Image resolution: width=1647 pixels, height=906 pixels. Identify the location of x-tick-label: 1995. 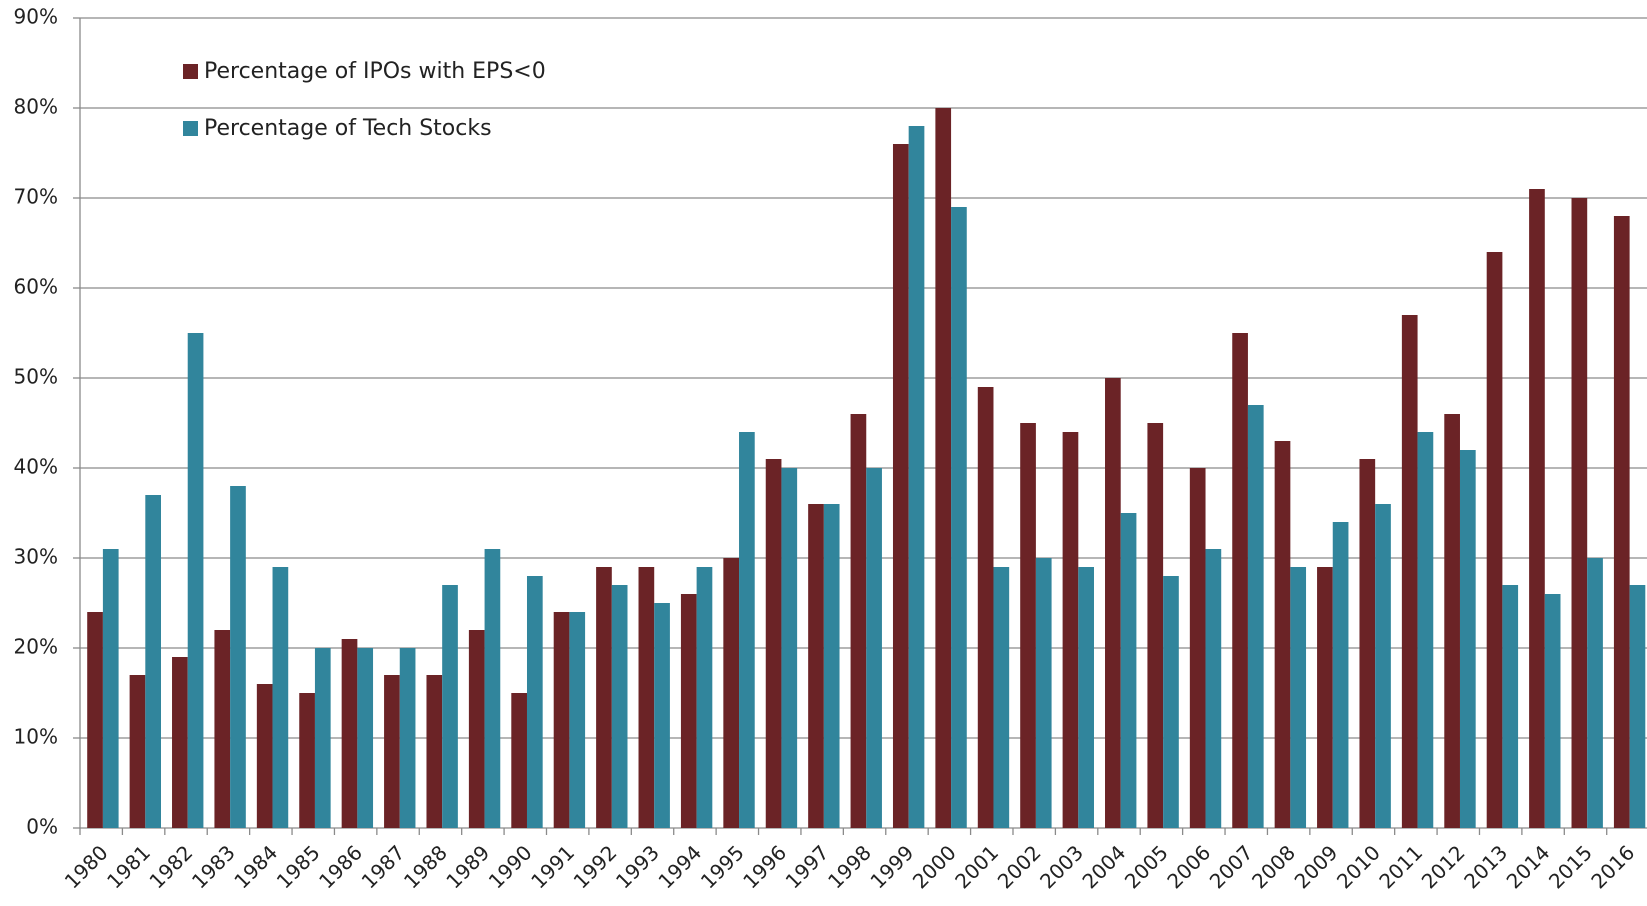
(722, 866).